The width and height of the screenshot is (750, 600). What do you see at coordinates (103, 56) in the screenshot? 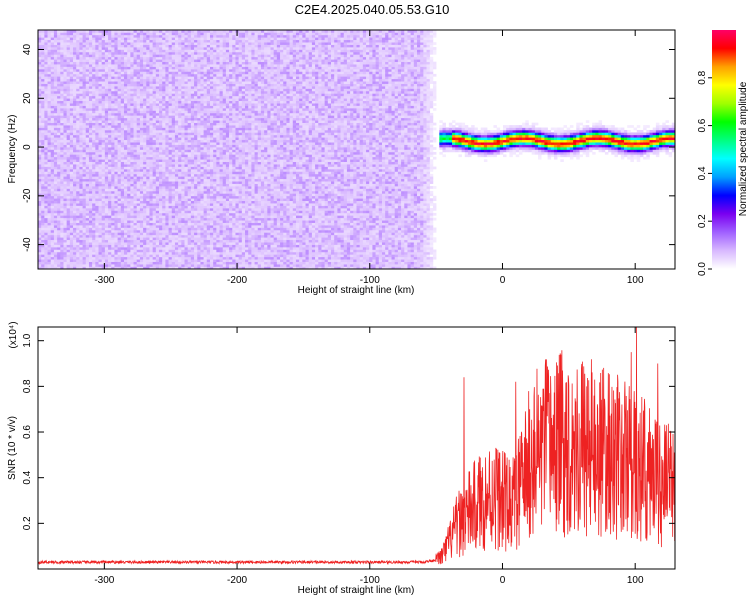
I see `heatmap-cell-2047` at bounding box center [103, 56].